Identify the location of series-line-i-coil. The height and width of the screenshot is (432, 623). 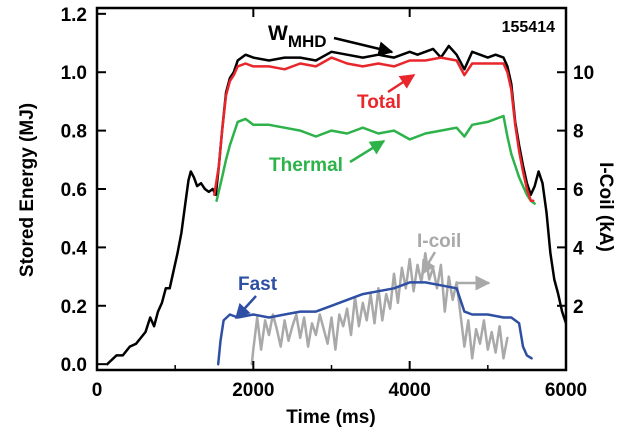
(379, 308).